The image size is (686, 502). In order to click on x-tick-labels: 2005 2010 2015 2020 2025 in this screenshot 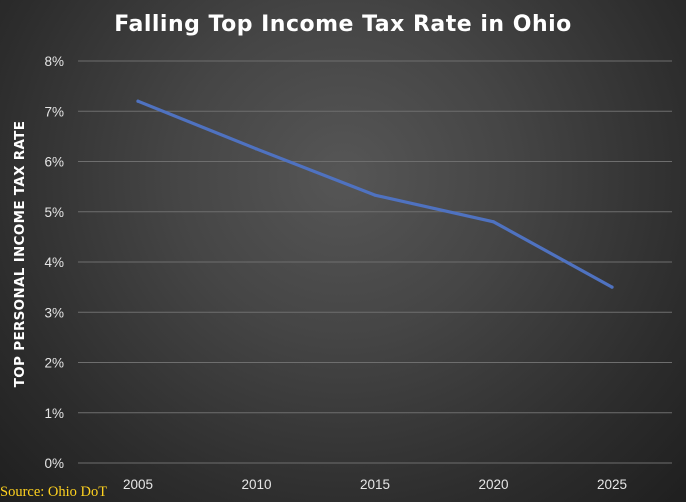, I will do `click(375, 484)`.